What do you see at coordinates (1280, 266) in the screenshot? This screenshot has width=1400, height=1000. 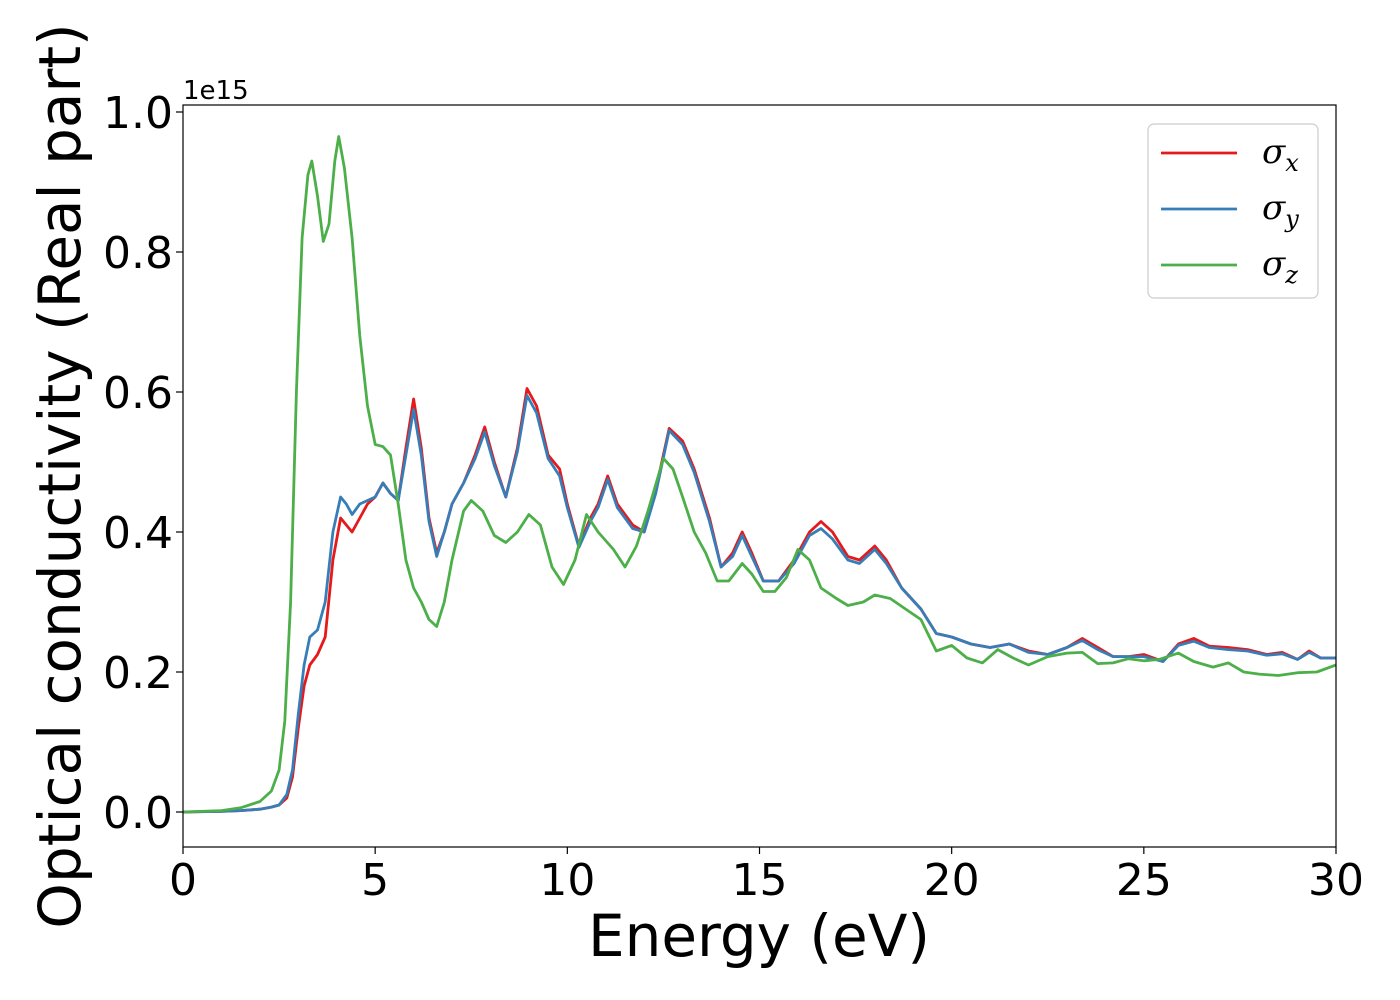 I see `legend-label-sigma-z: σz` at bounding box center [1280, 266].